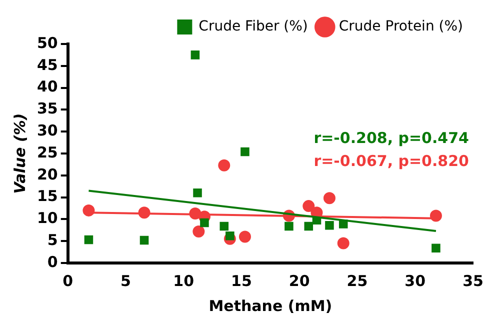 The width and height of the screenshot is (501, 328). What do you see at coordinates (47, 65) in the screenshot?
I see `y-tick-label: 45` at bounding box center [47, 65].